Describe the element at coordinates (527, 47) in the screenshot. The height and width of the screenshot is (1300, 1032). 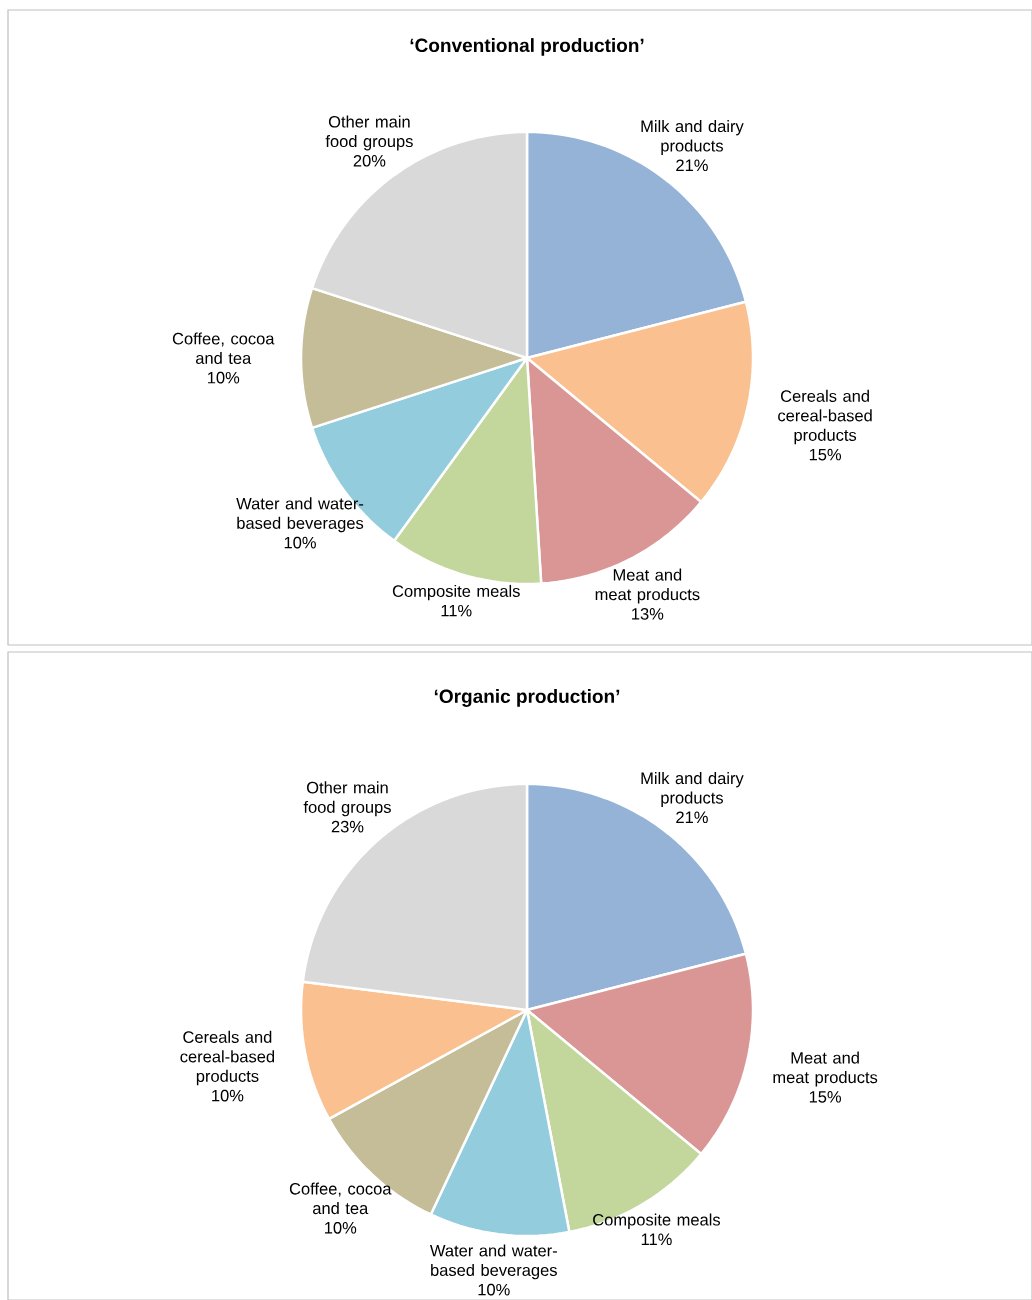
I see `chart-title: ‘Conventional production’` at that location.